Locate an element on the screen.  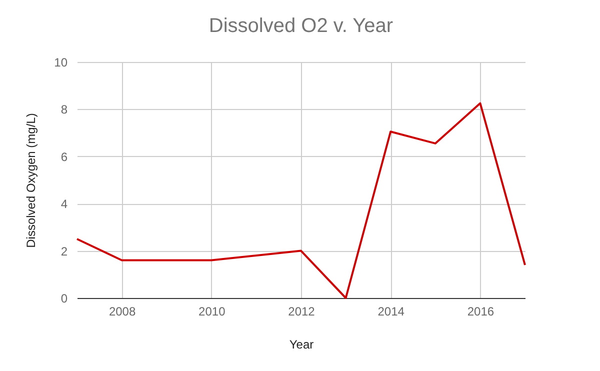
y-tick-label: 8 is located at coordinates (64, 109).